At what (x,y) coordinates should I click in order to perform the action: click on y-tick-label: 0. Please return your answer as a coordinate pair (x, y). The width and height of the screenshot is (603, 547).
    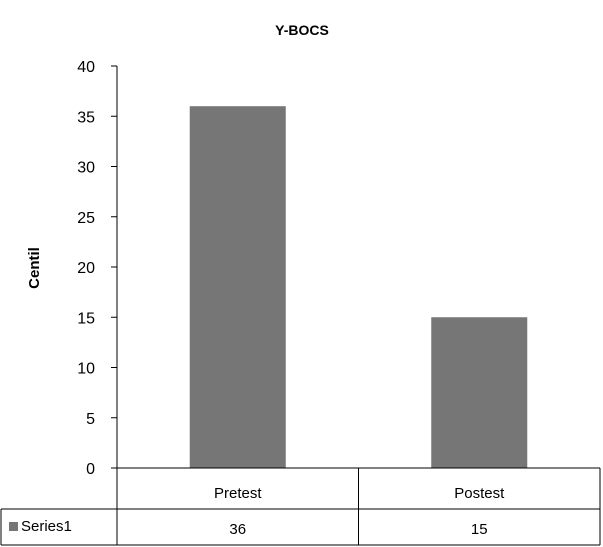
    Looking at the image, I should click on (90, 469).